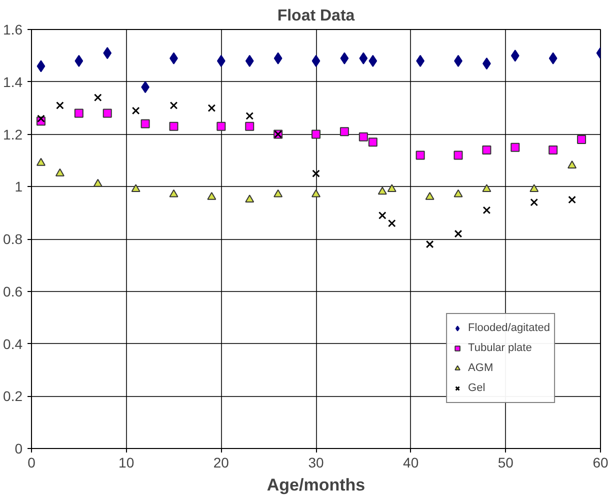 This screenshot has width=616, height=501. I want to click on y-tick-label: 0.6, so click(13, 291).